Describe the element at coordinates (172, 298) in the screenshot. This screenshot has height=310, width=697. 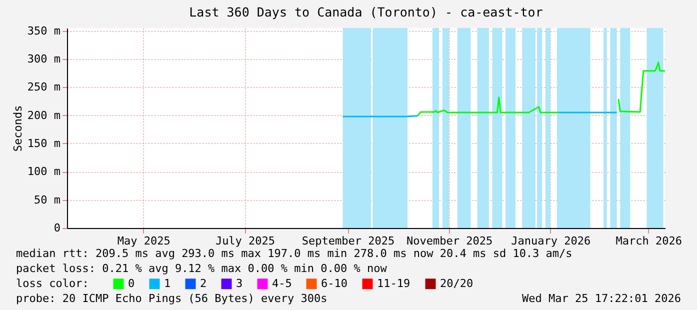
I see `text: probe: 20 ICMP Echo Pings (56 Bytes) every 300s` at that location.